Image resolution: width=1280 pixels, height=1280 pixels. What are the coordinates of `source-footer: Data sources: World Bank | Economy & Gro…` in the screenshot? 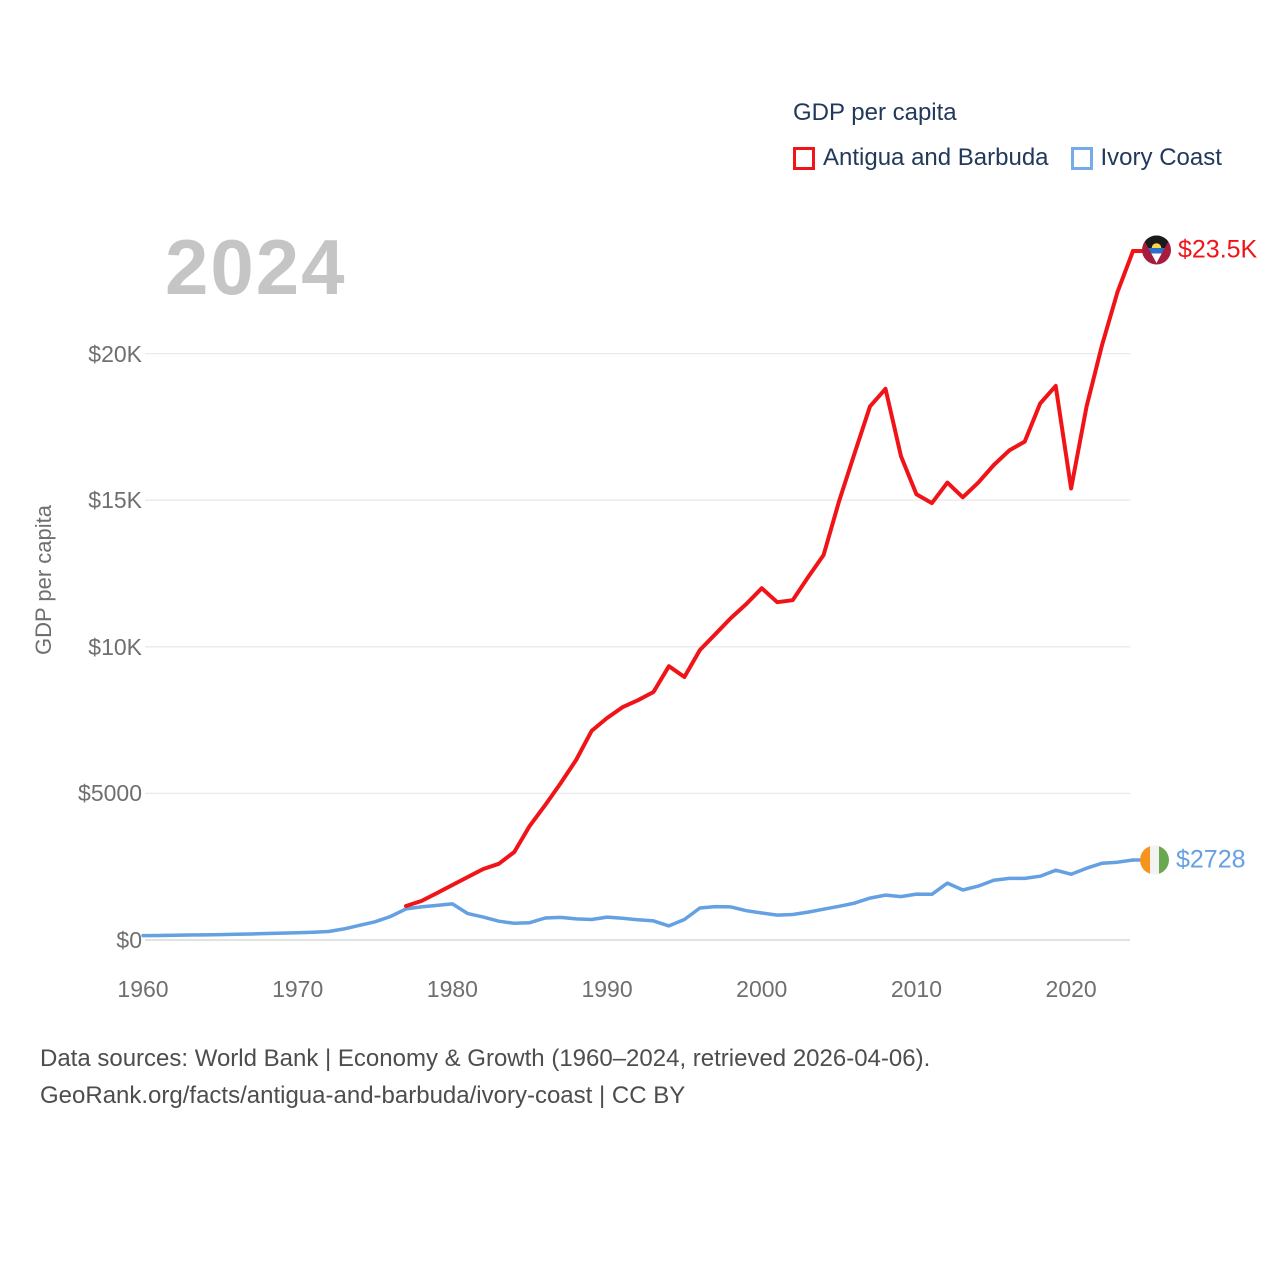 It's located at (485, 1077).